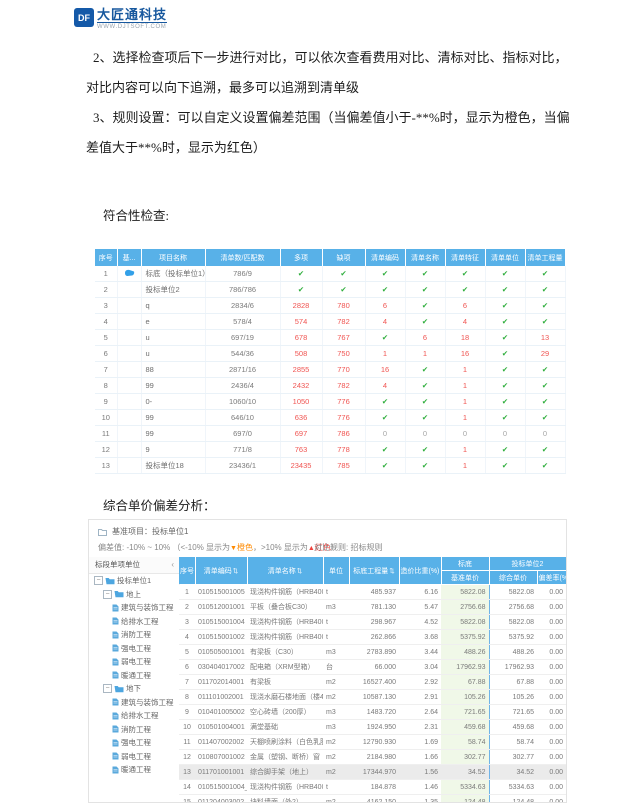 The height and width of the screenshot is (803, 643). I want to click on tree-item-label: 建筑与装饰工程, so click(147, 608).